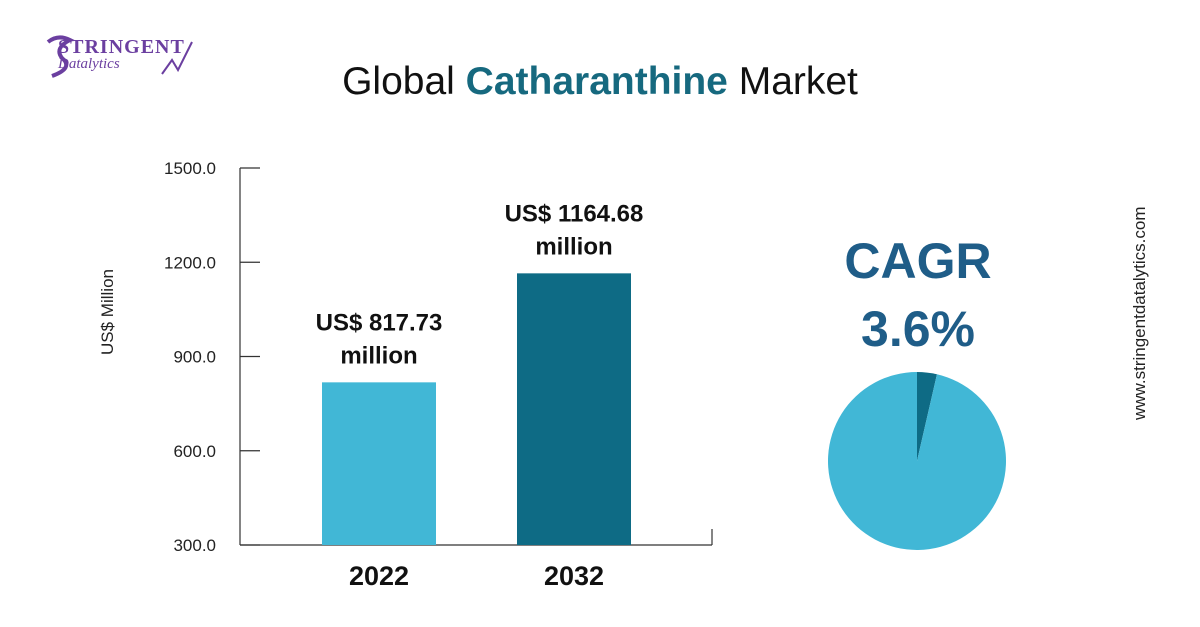 Image resolution: width=1200 pixels, height=627 pixels. Describe the element at coordinates (379, 322) in the screenshot. I see `bar-value-label: US$ 817.73` at that location.